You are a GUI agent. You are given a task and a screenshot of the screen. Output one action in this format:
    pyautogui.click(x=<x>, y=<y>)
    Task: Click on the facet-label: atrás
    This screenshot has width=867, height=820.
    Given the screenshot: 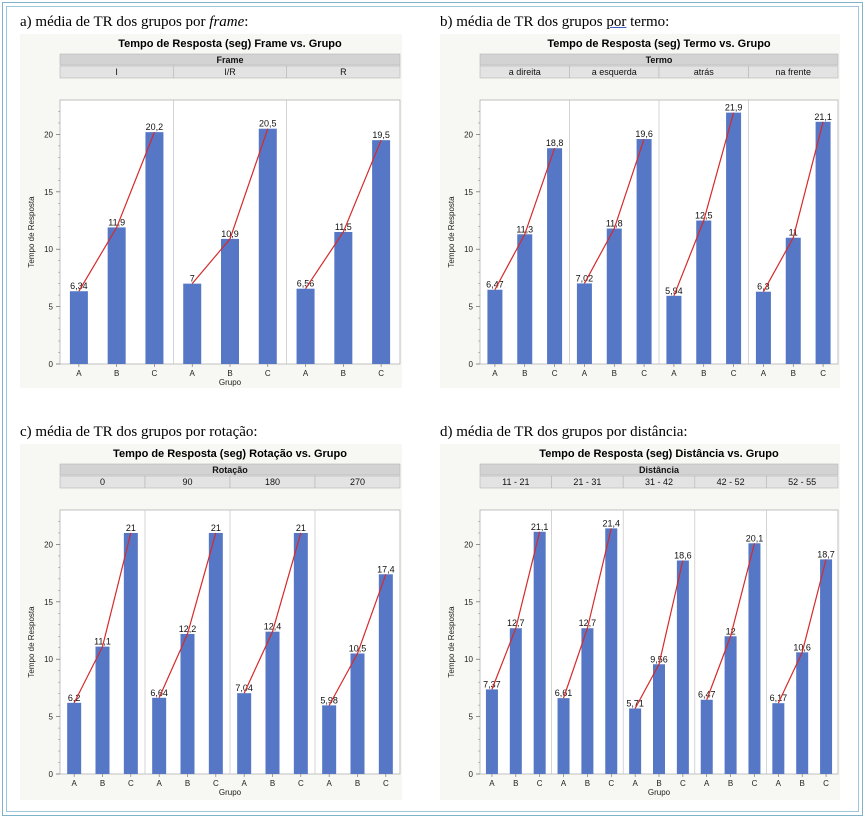 What is the action you would take?
    pyautogui.click(x=704, y=72)
    